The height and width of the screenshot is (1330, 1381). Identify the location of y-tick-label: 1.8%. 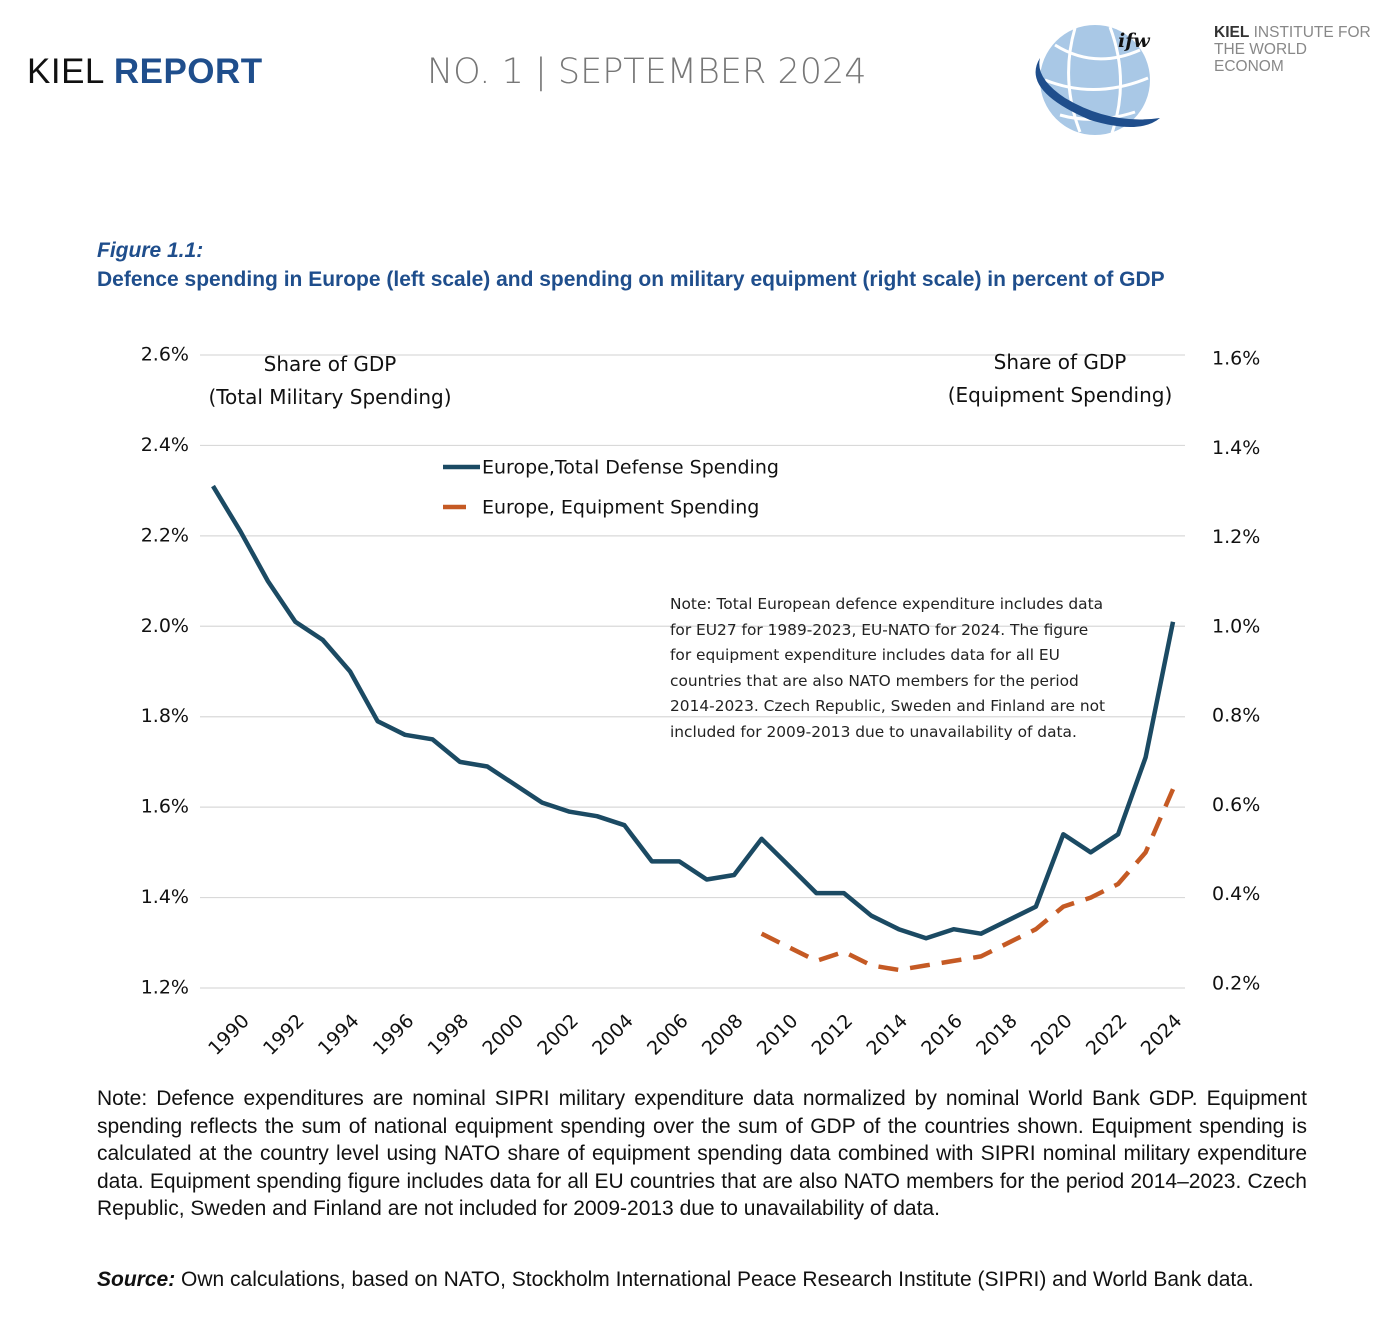
(165, 716).